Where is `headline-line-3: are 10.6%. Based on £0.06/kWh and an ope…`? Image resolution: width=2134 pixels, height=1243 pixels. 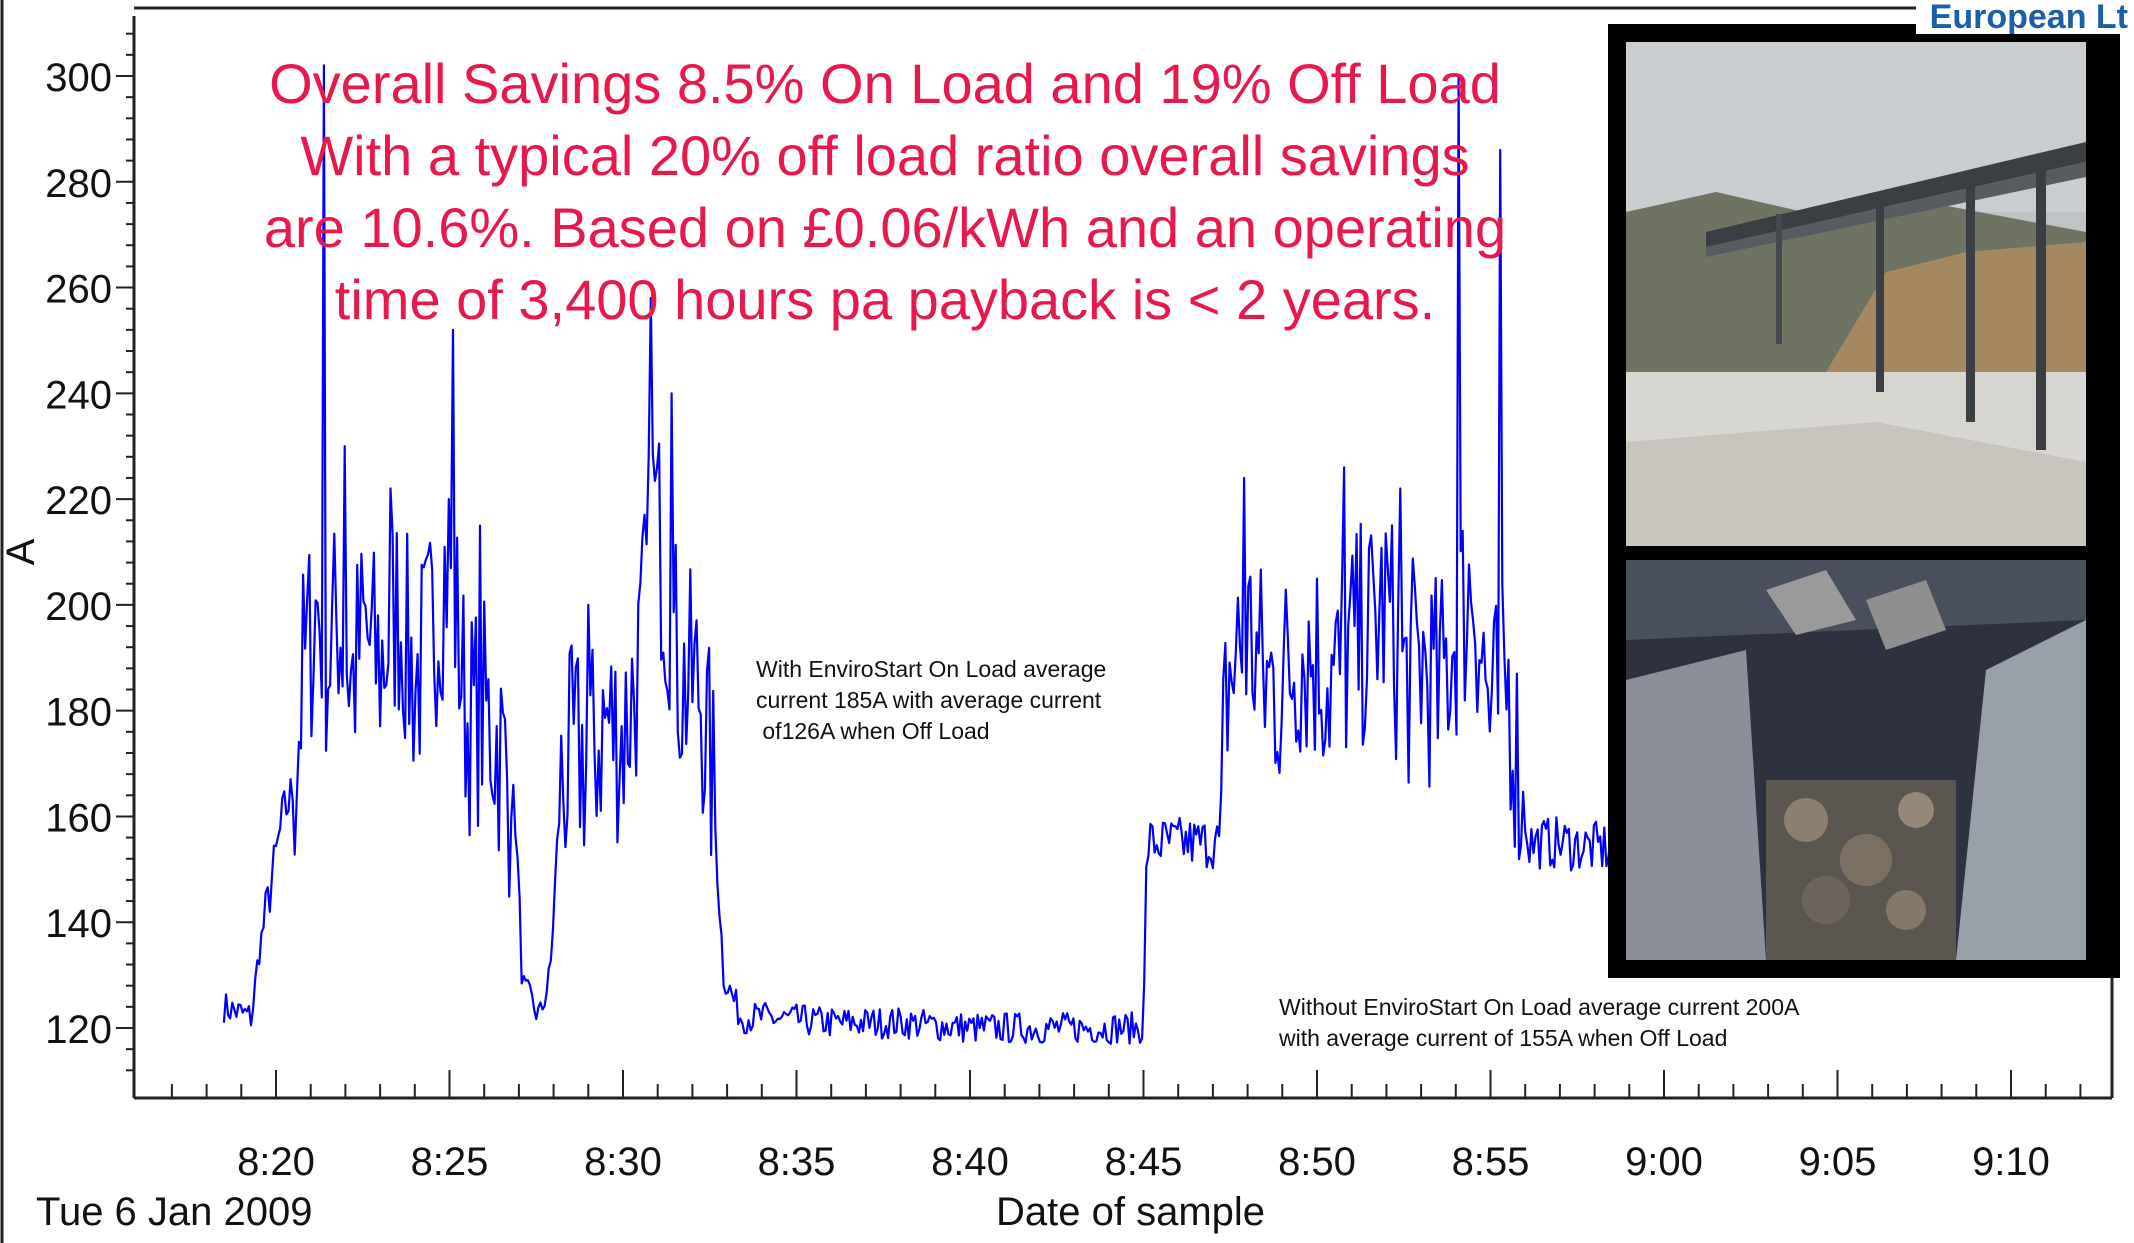 headline-line-3: are 10.6%. Based on £0.06/kWh and an ope… is located at coordinates (885, 227).